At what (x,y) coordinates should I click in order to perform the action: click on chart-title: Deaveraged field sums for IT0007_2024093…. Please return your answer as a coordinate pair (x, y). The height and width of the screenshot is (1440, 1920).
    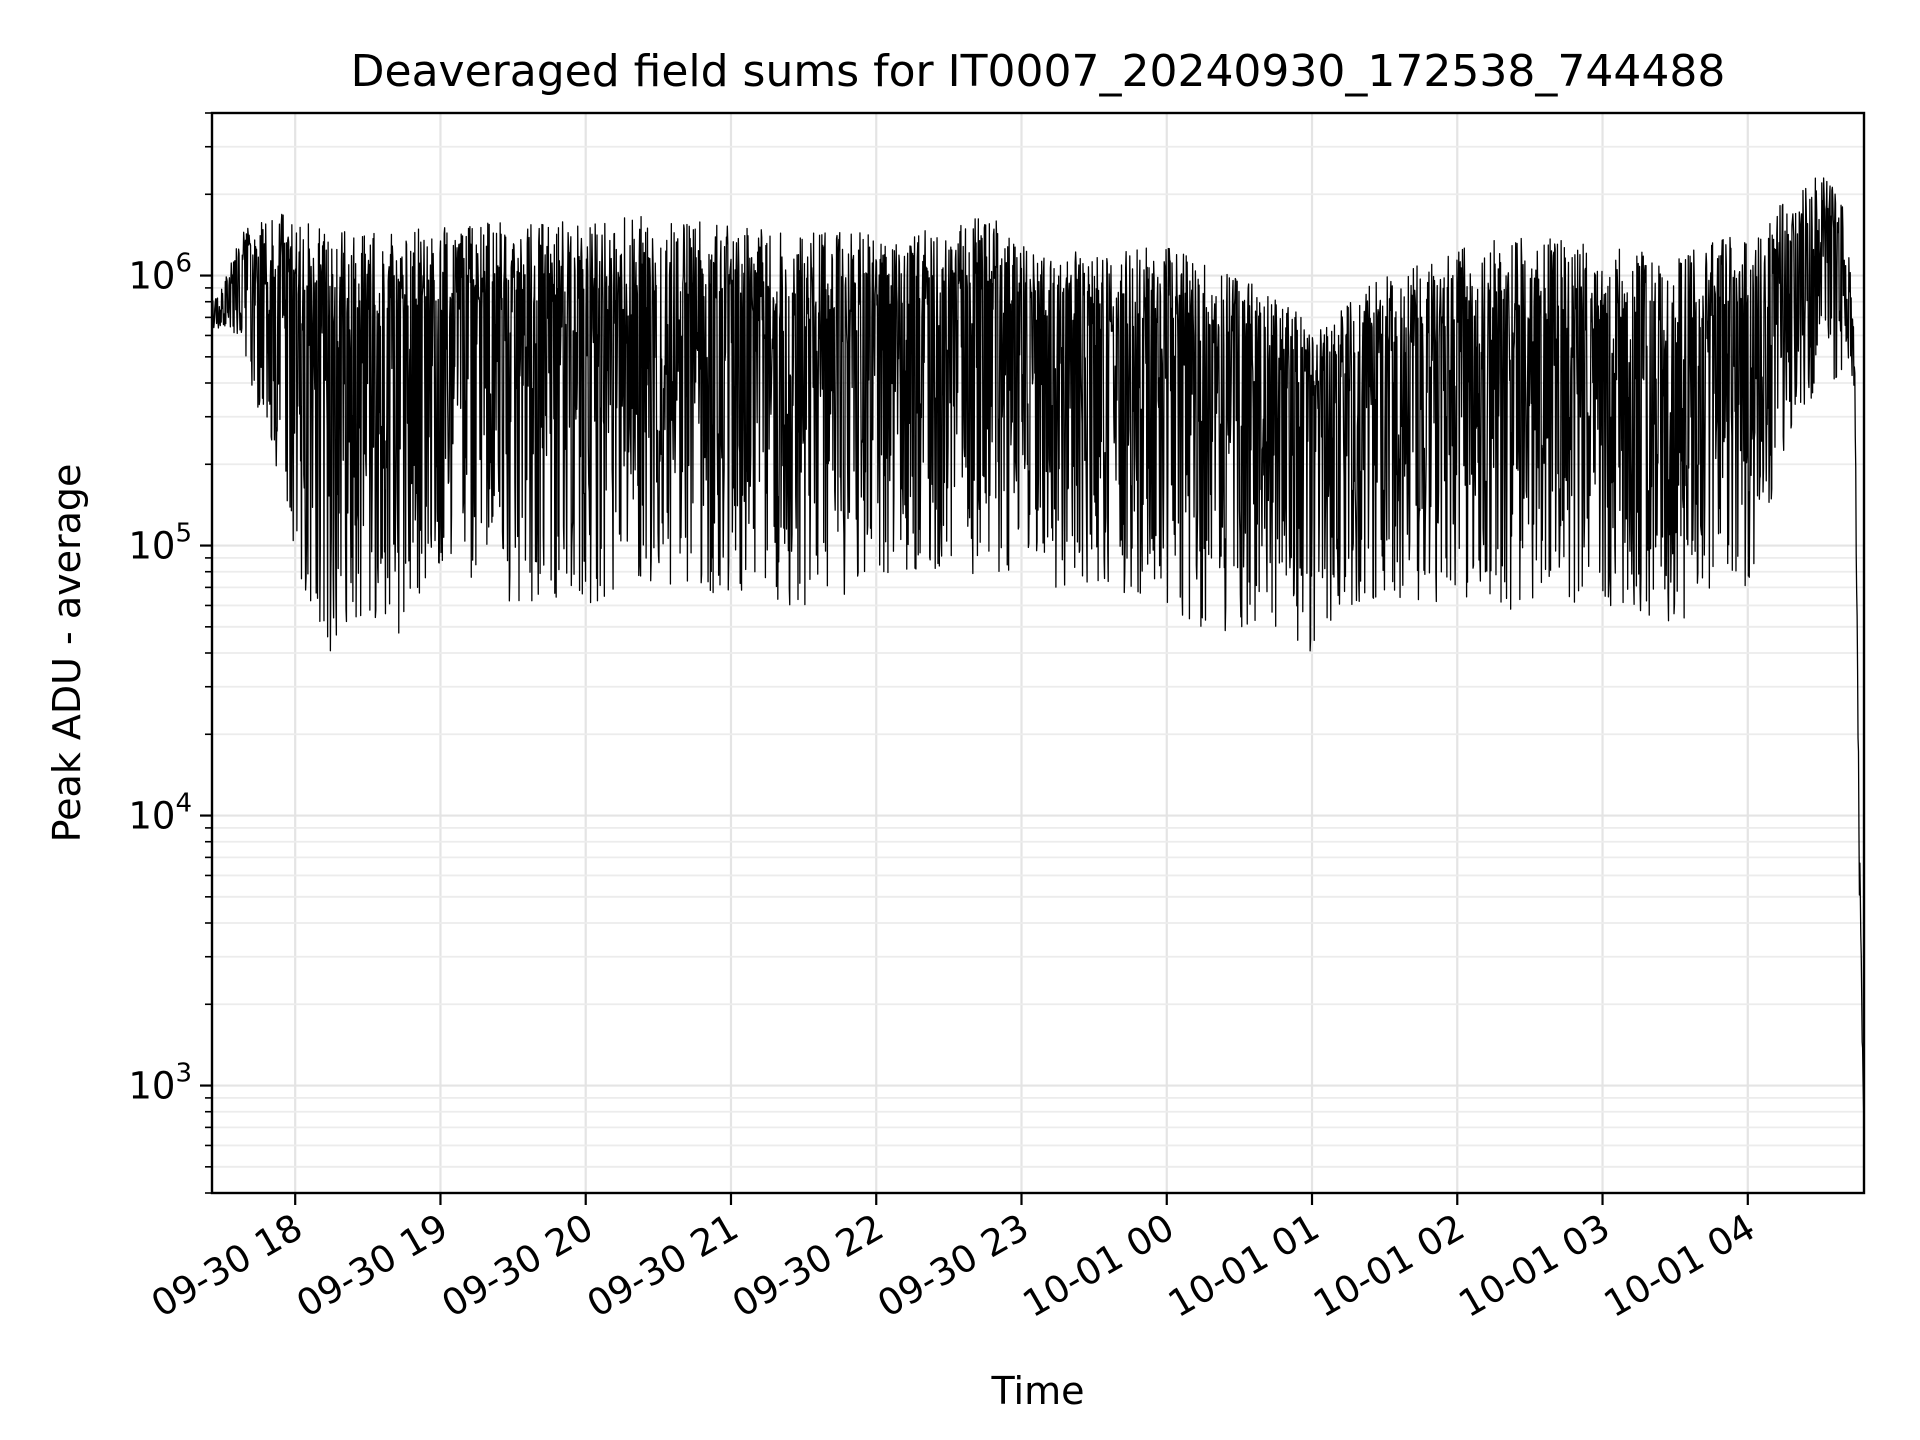
    Looking at the image, I should click on (1038, 71).